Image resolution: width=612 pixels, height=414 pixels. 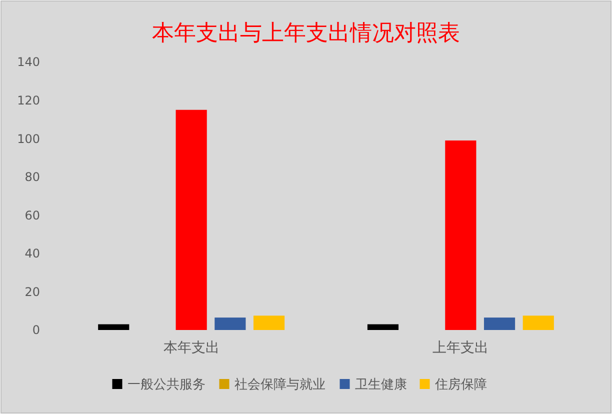 I want to click on chart-title: 本年支出与上年支出情况对照表, so click(x=306, y=33).